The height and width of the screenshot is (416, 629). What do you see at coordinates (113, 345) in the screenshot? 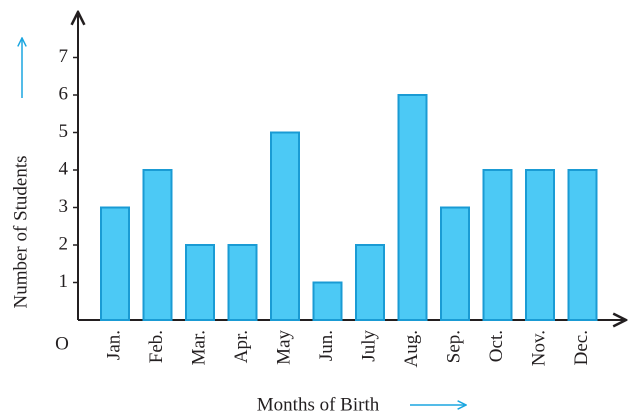
I see `x-tick-label: Jan.` at bounding box center [113, 345].